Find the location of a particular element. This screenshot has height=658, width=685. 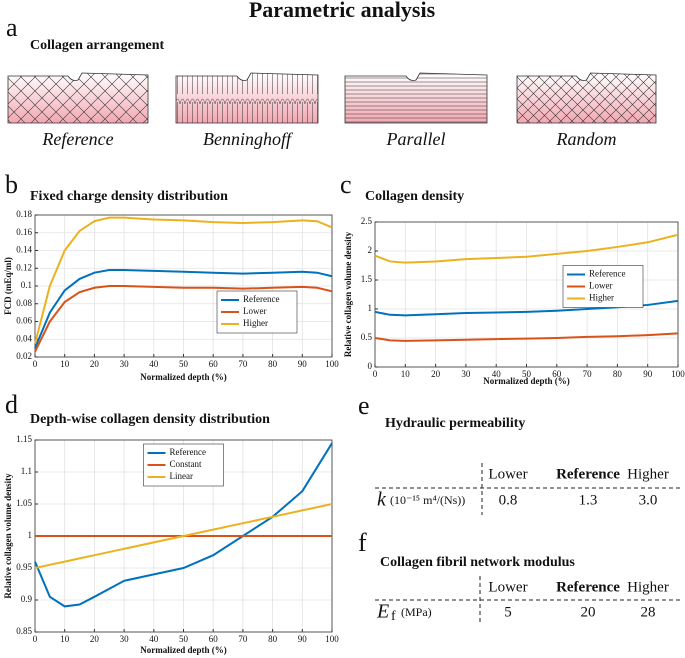

y-tick-label: 2.5 is located at coordinates (367, 221).